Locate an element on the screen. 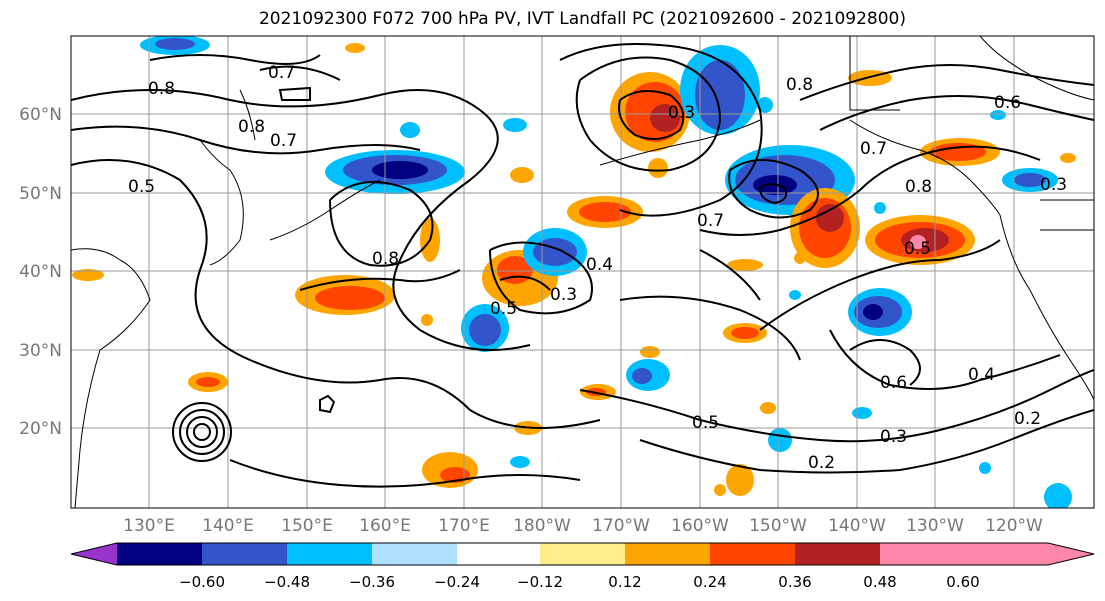  lon-label: 180°W is located at coordinates (542, 526).